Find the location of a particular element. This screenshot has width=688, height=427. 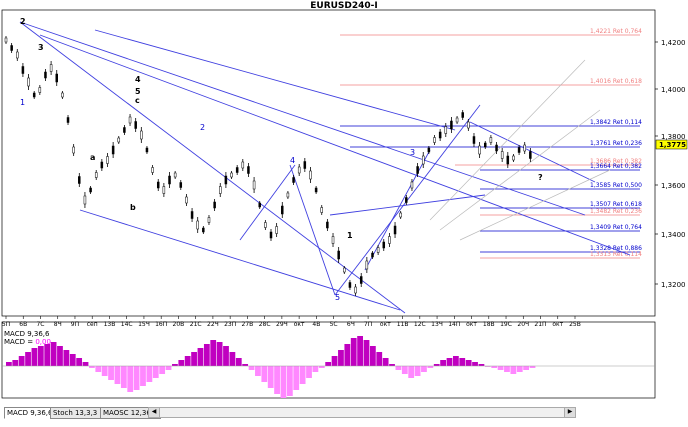

chart-title: EURUSD240-I is located at coordinates (344, 6).